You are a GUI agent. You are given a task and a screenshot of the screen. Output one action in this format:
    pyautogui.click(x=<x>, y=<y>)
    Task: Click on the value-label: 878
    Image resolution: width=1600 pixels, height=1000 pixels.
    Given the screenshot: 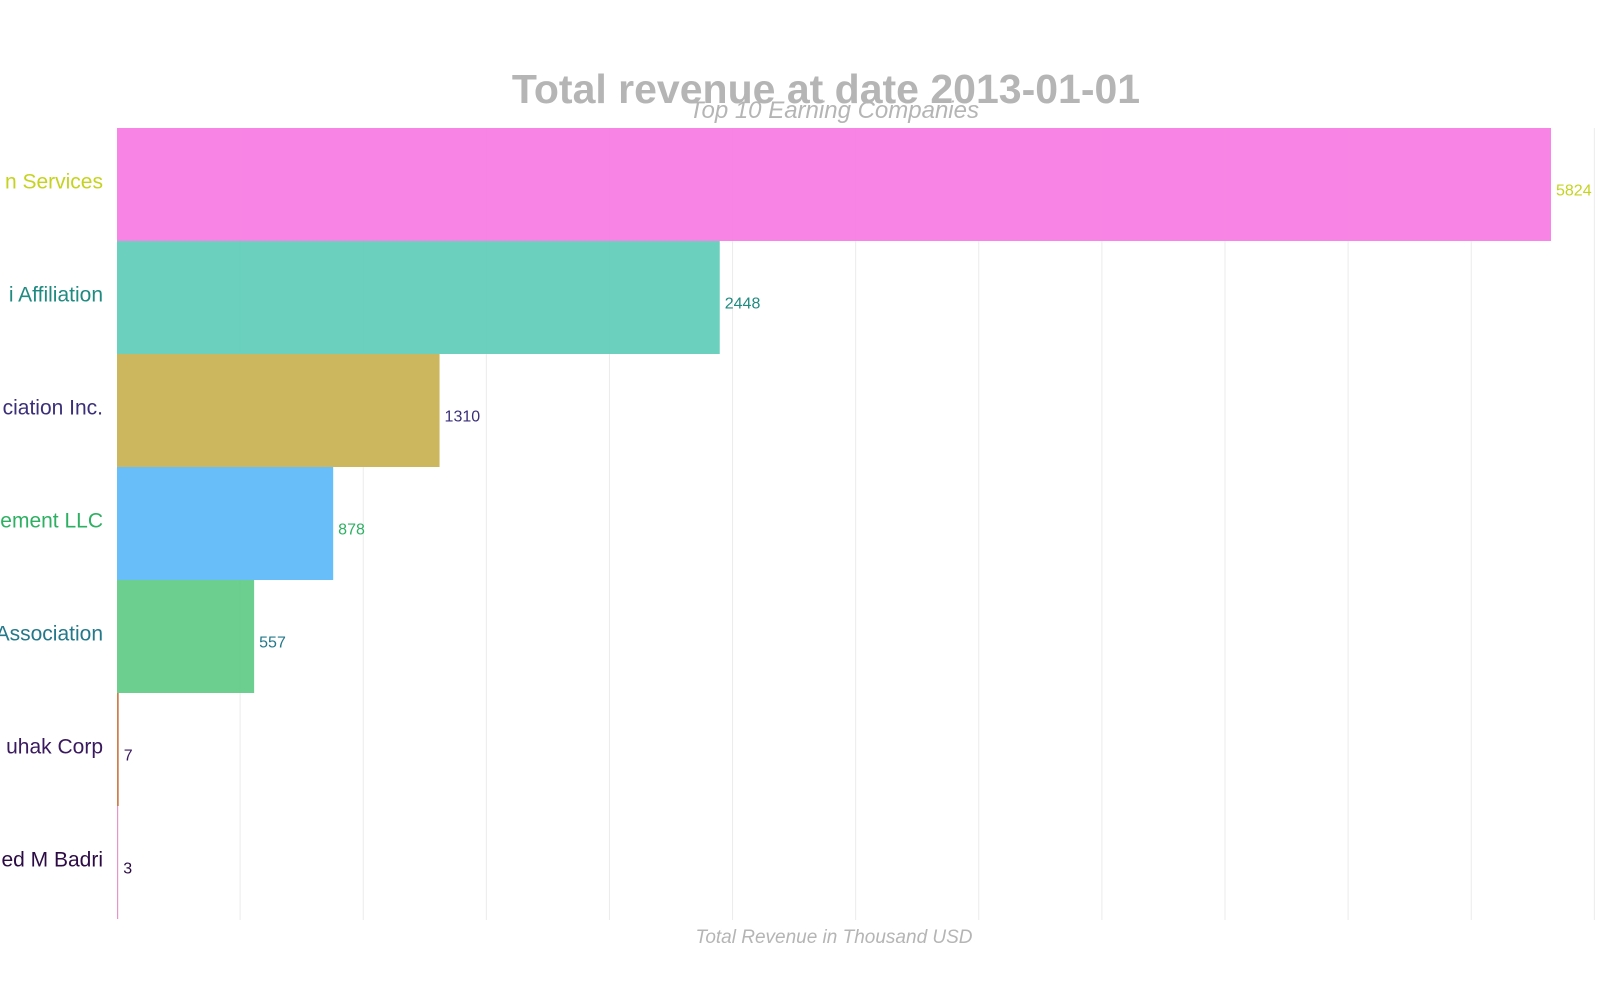 What is the action you would take?
    pyautogui.click(x=351, y=530)
    